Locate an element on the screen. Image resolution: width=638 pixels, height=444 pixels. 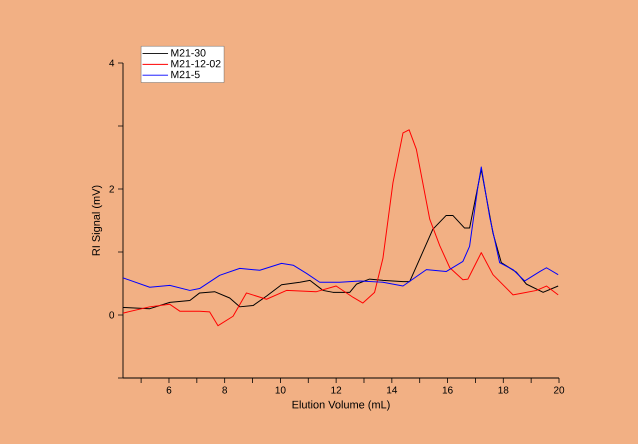
x-tick-label: 6 is located at coordinates (169, 390).